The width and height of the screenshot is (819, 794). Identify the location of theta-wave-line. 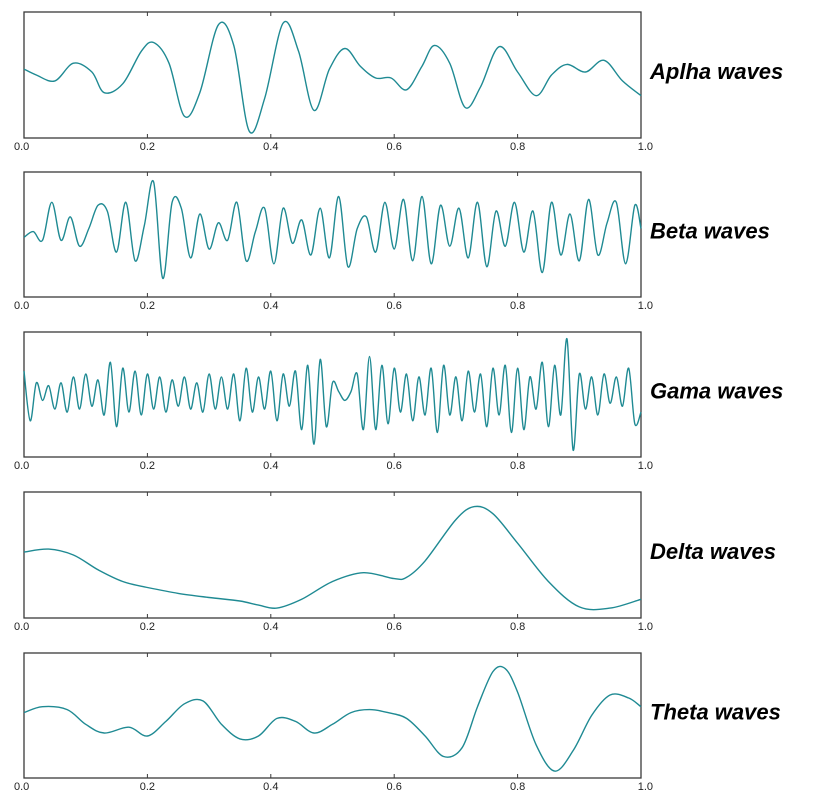
(332, 718).